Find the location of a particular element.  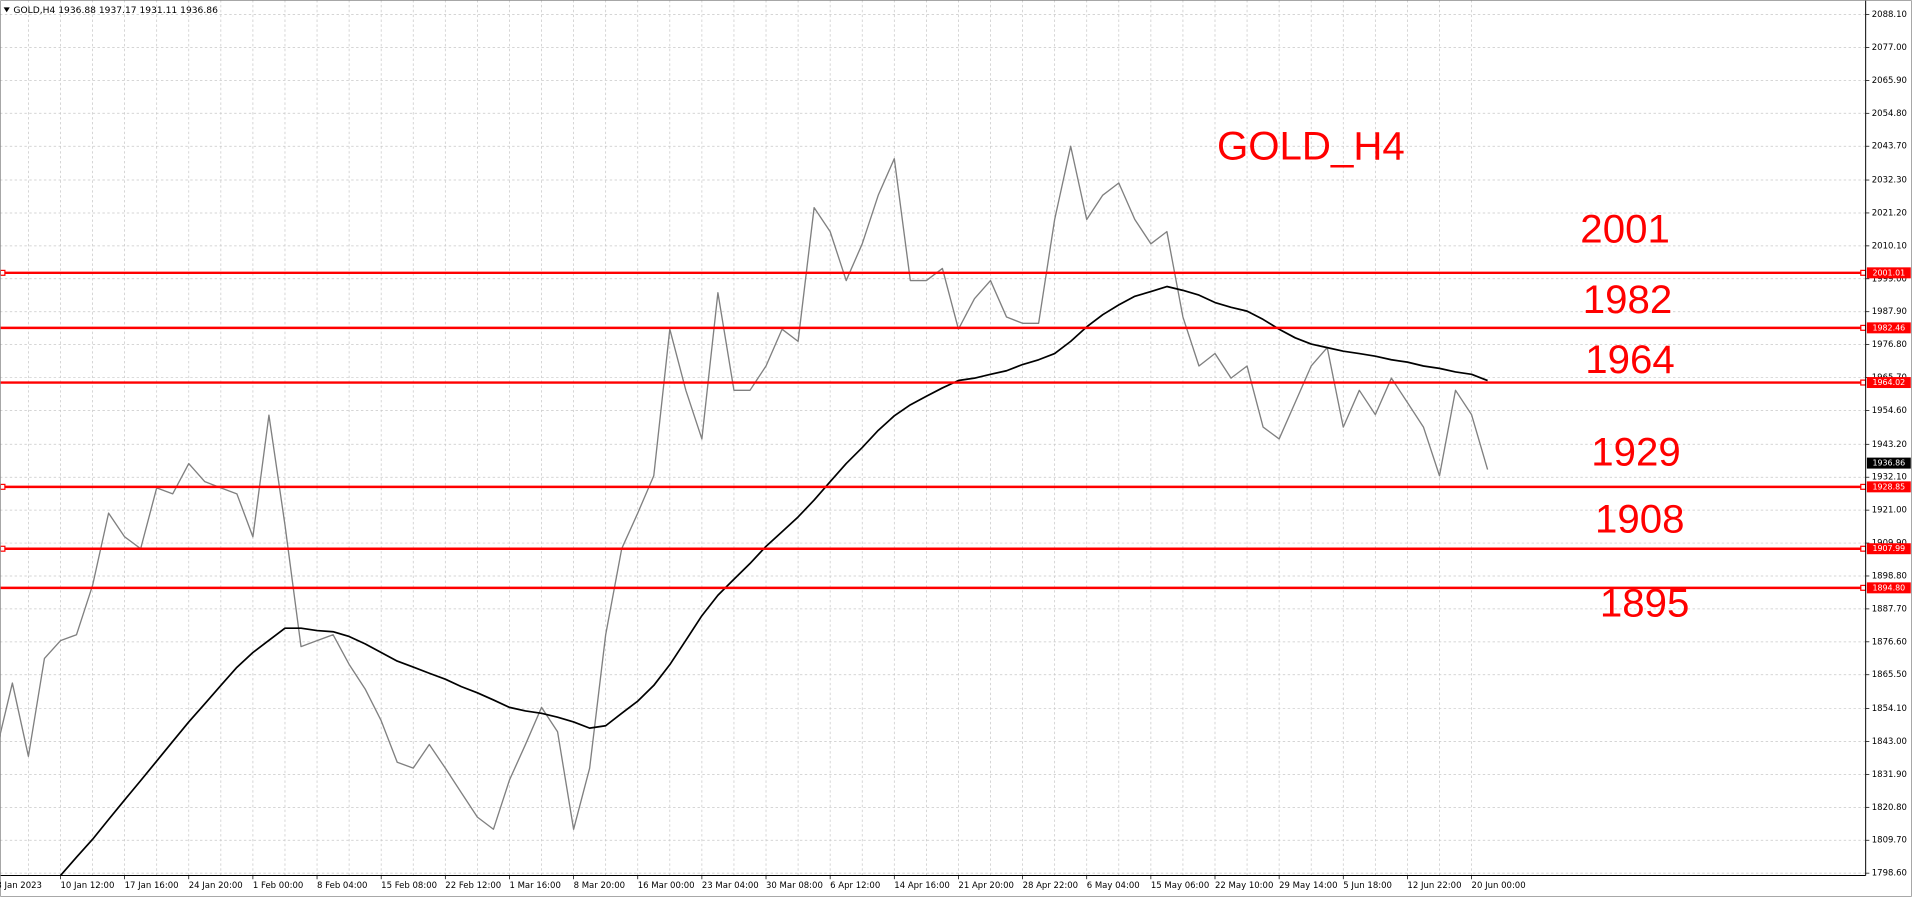

level-annotation: 1895 is located at coordinates (1645, 603).